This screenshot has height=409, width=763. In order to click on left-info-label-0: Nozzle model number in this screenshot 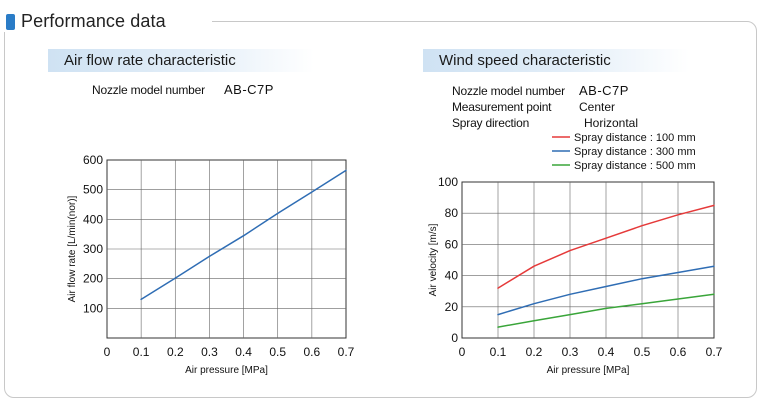, I will do `click(148, 90)`.